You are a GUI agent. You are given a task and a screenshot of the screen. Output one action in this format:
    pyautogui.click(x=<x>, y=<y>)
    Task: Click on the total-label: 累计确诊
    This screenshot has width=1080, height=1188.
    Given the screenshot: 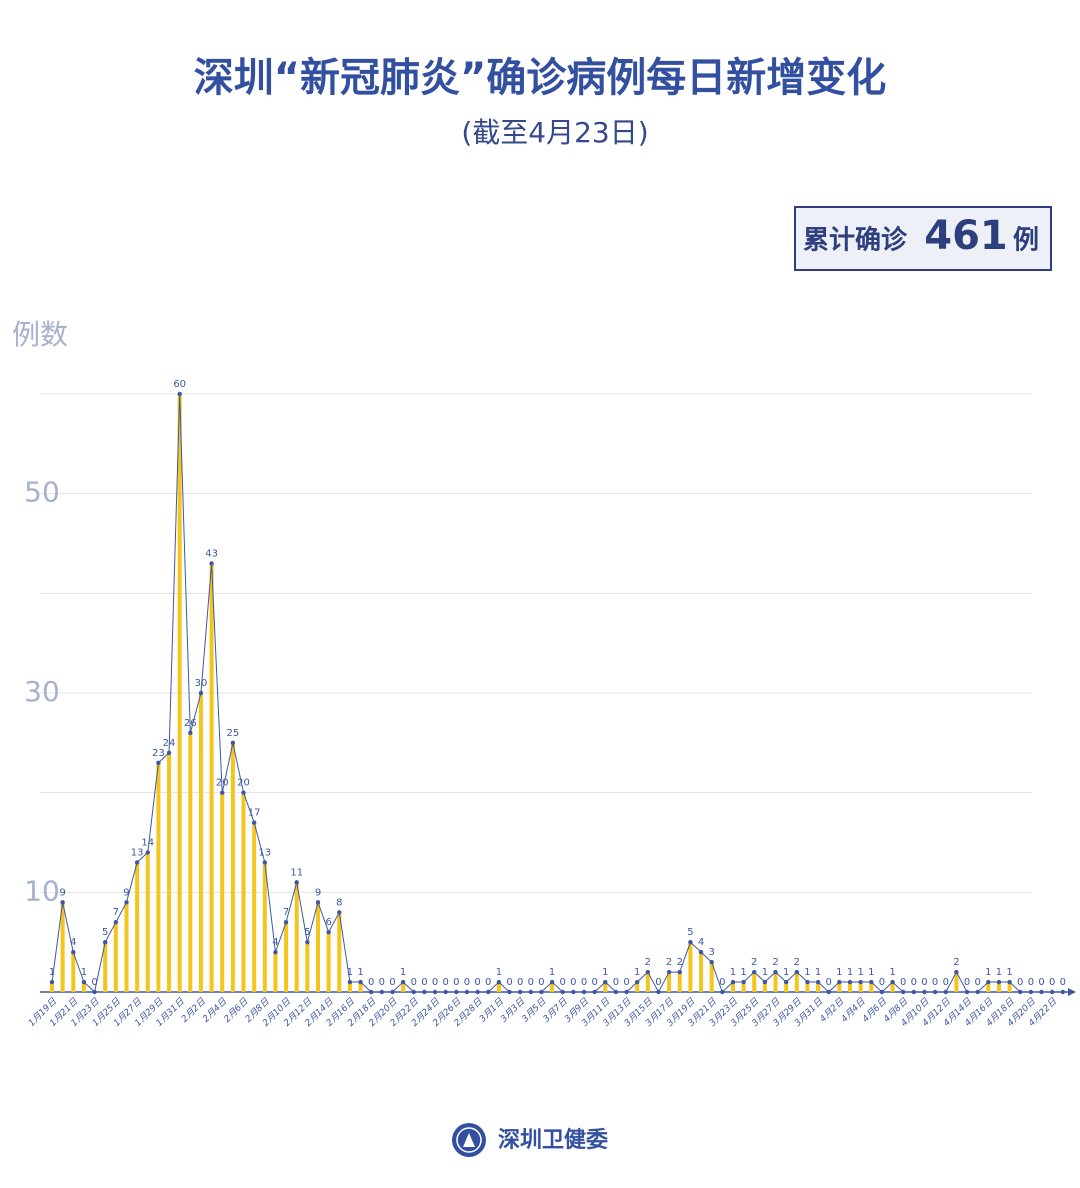 What is the action you would take?
    pyautogui.click(x=855, y=240)
    